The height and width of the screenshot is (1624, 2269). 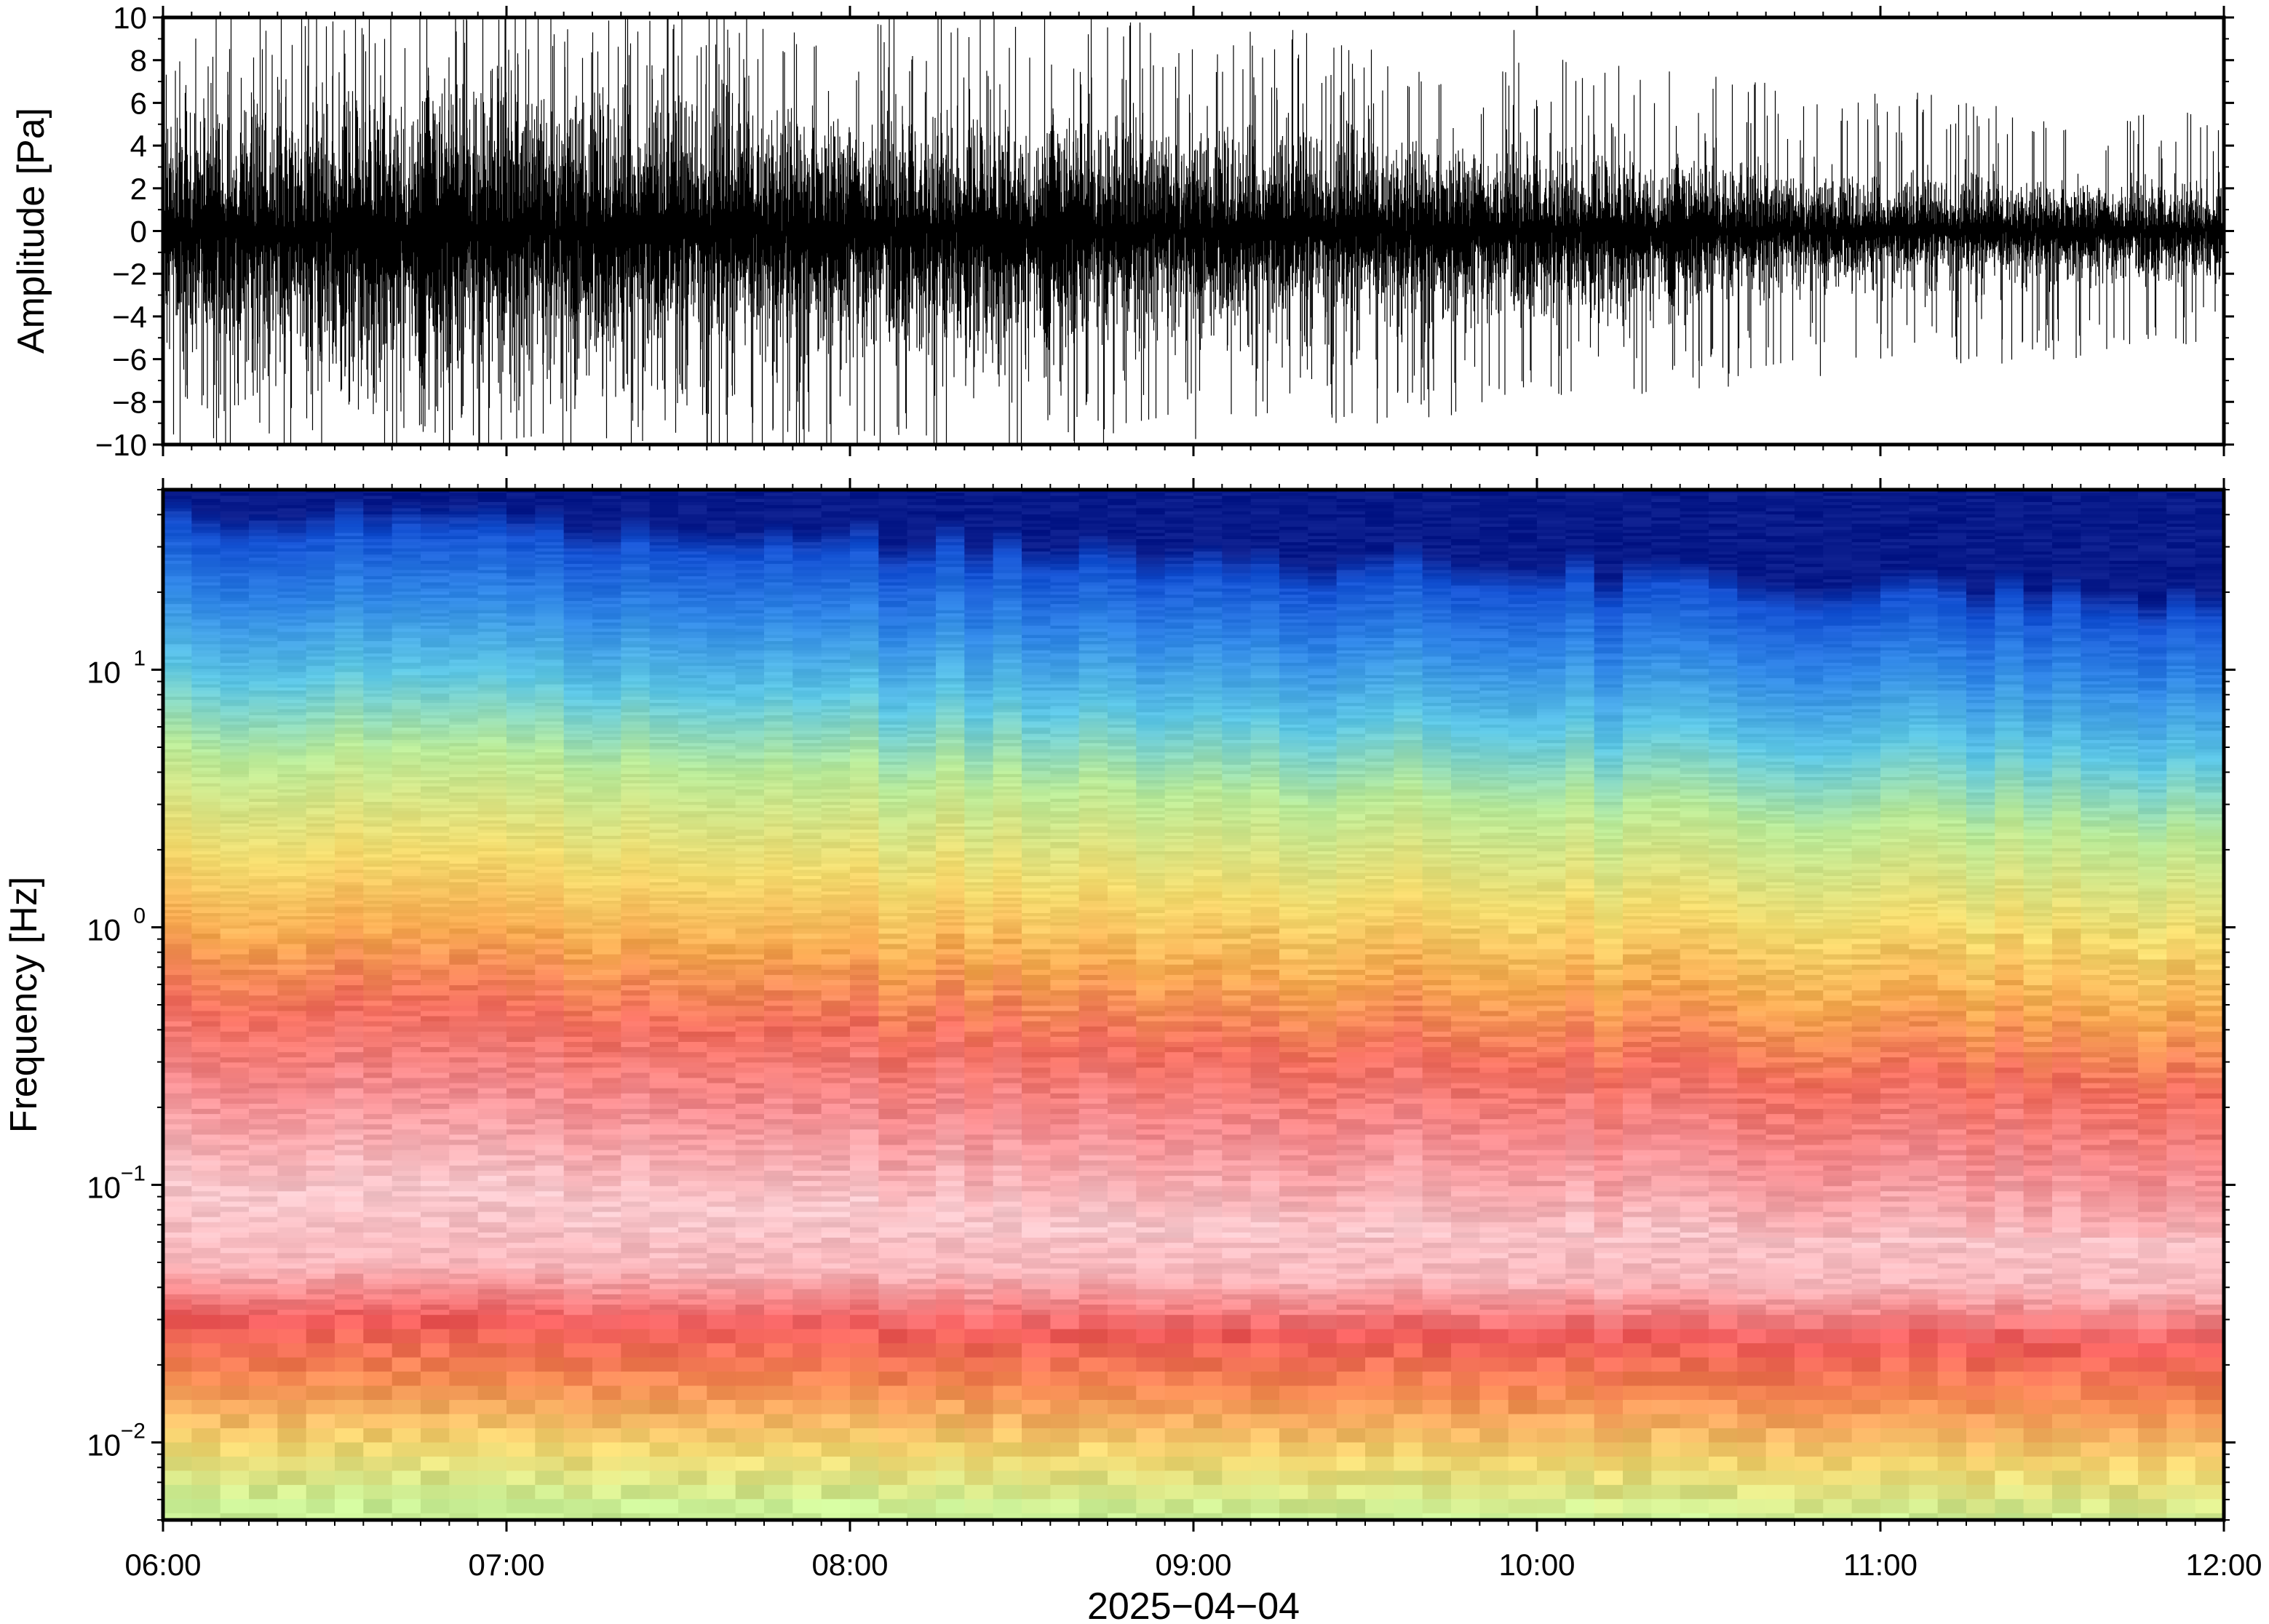 I want to click on waveform-ytick-label: 0, so click(x=138, y=232).